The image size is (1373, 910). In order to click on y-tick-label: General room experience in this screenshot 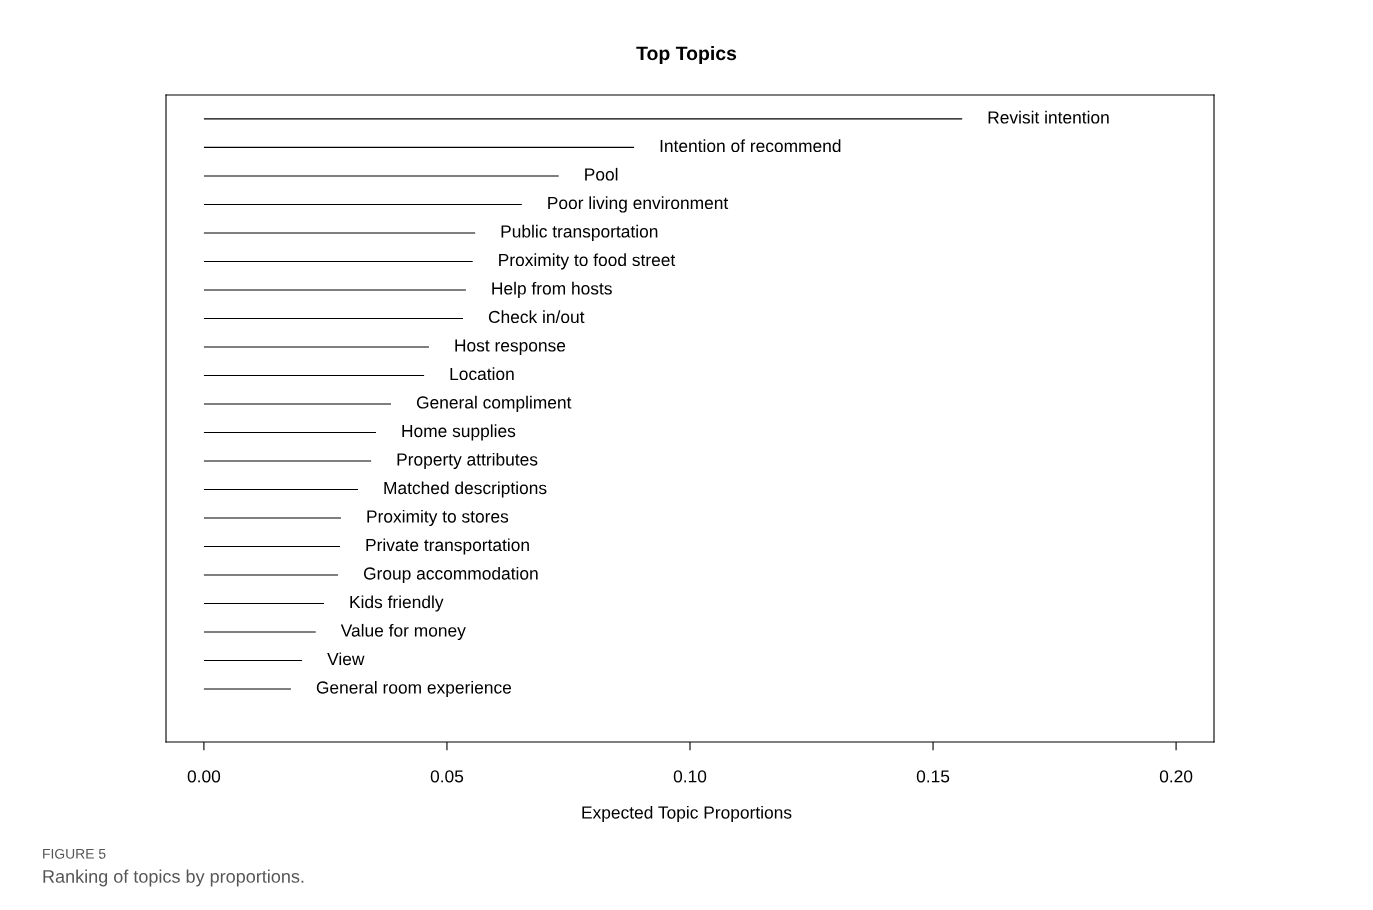, I will do `click(414, 689)`.